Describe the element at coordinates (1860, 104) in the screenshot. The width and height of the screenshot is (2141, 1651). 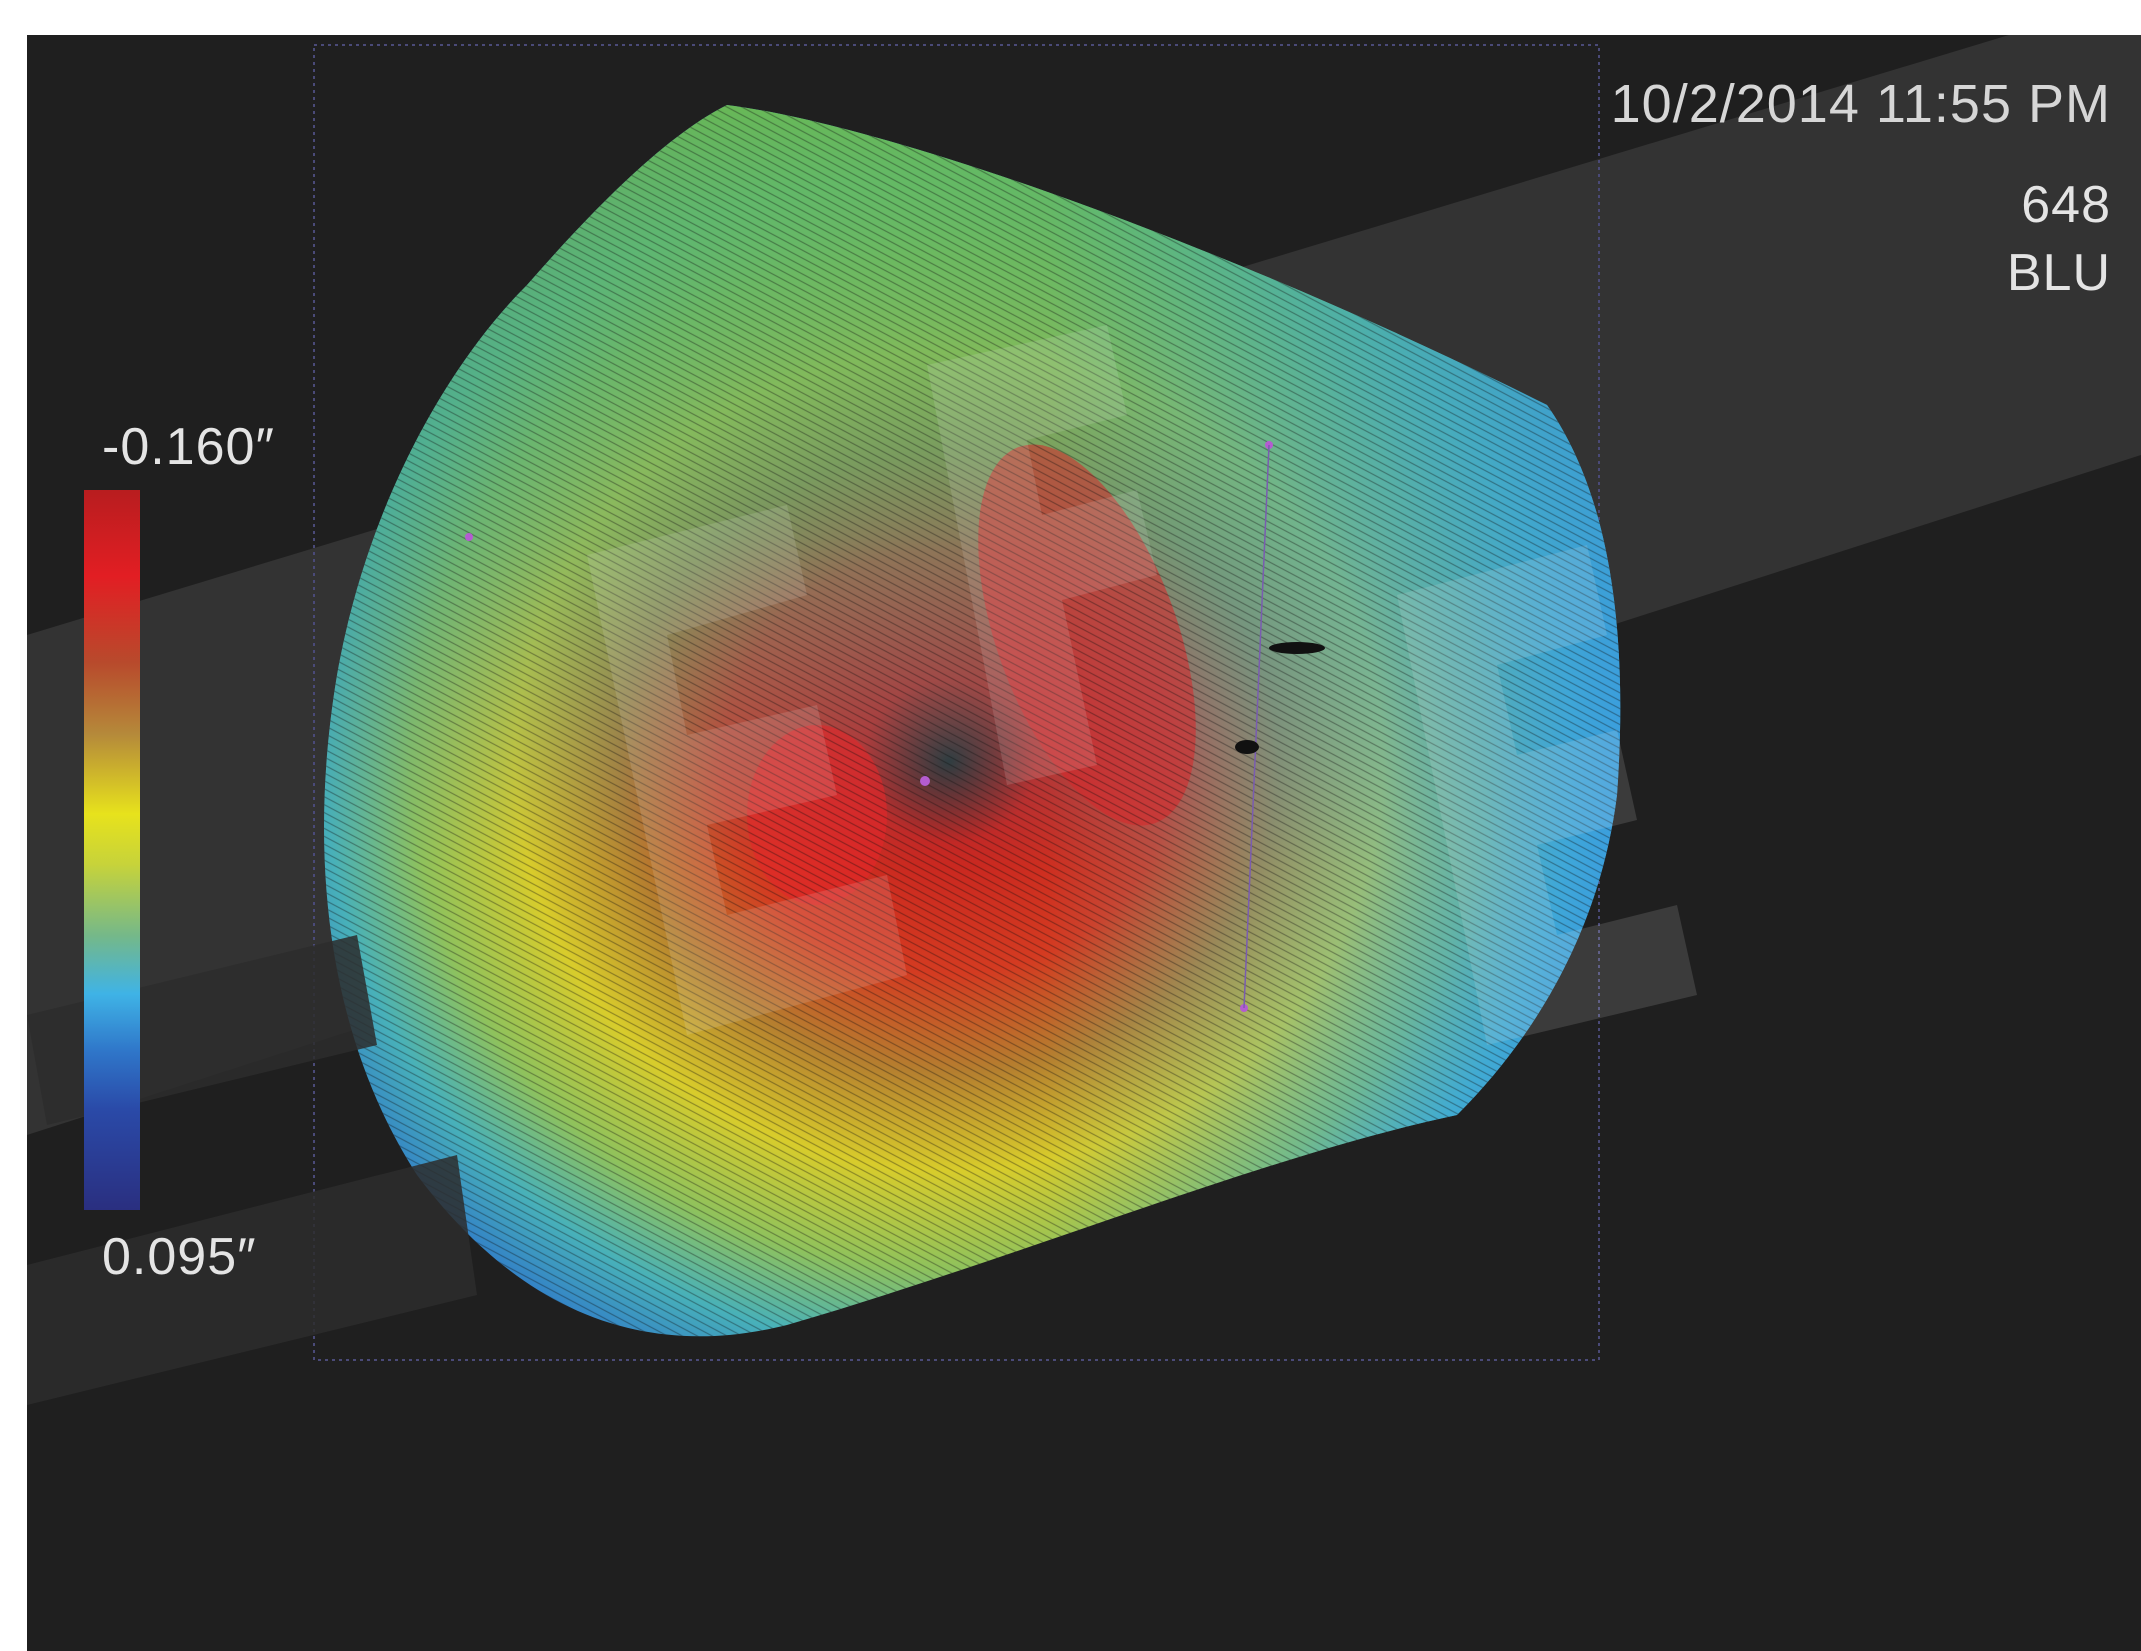
I see `scan-datetime: 10/2/2014 11:55 PM` at that location.